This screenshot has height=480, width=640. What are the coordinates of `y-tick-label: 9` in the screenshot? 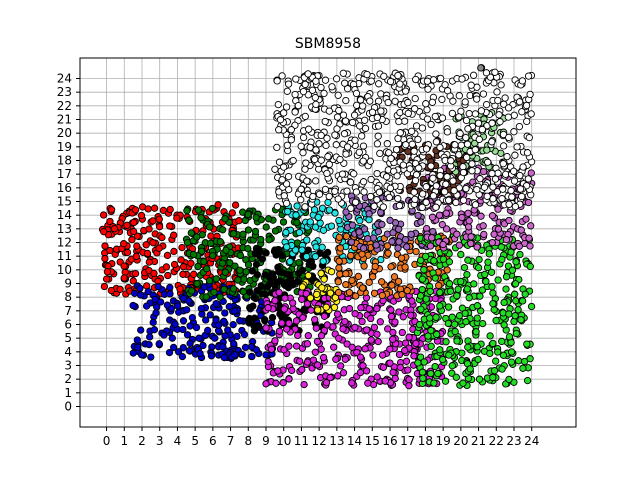 It's located at (68, 284).